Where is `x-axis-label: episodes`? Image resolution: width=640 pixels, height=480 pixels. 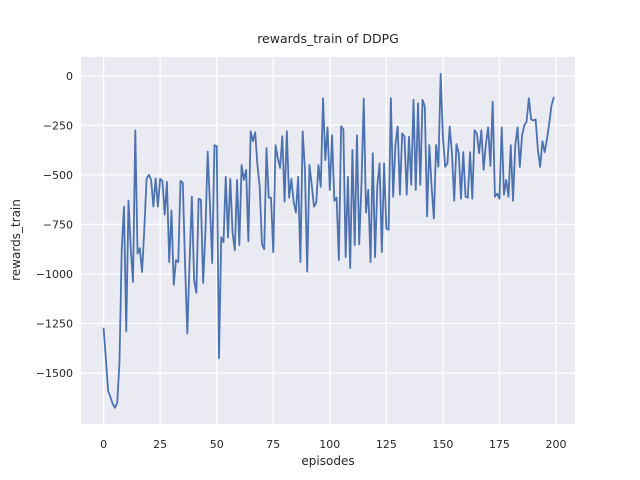 x-axis-label: episodes is located at coordinates (328, 461).